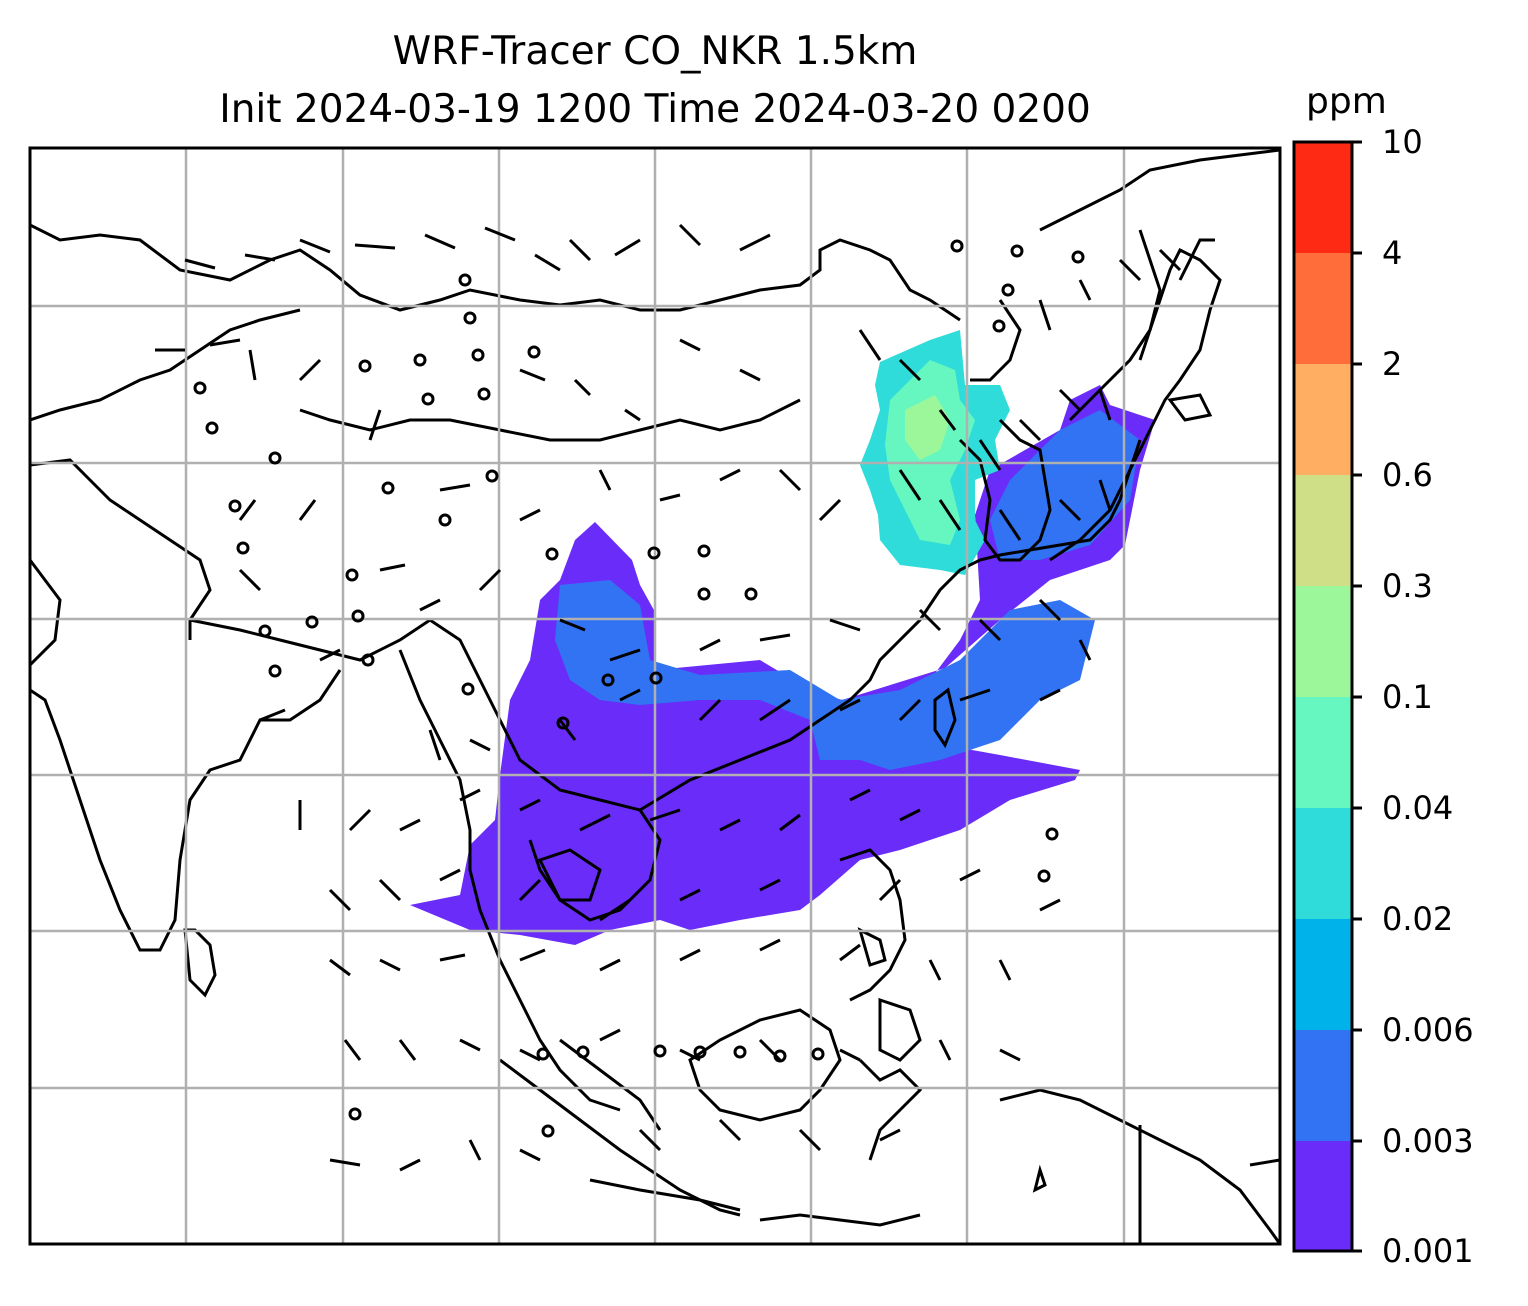 The image size is (1528, 1306). I want to click on colorbar-tick-label: 10, so click(1402, 142).